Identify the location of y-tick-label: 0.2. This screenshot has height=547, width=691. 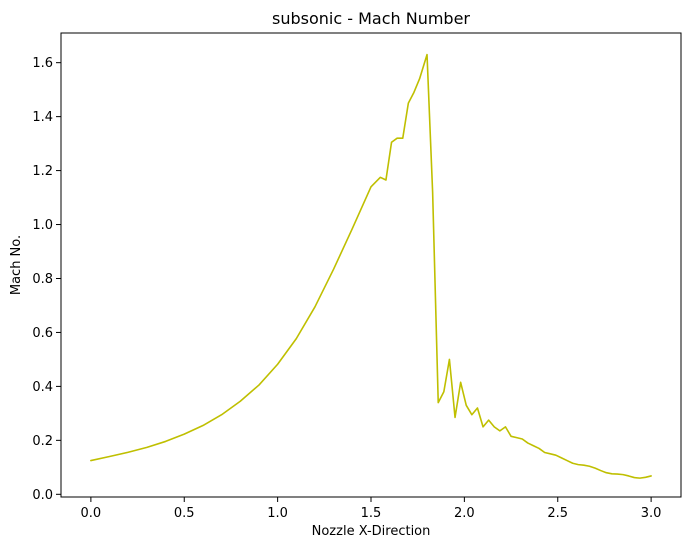
(42, 441).